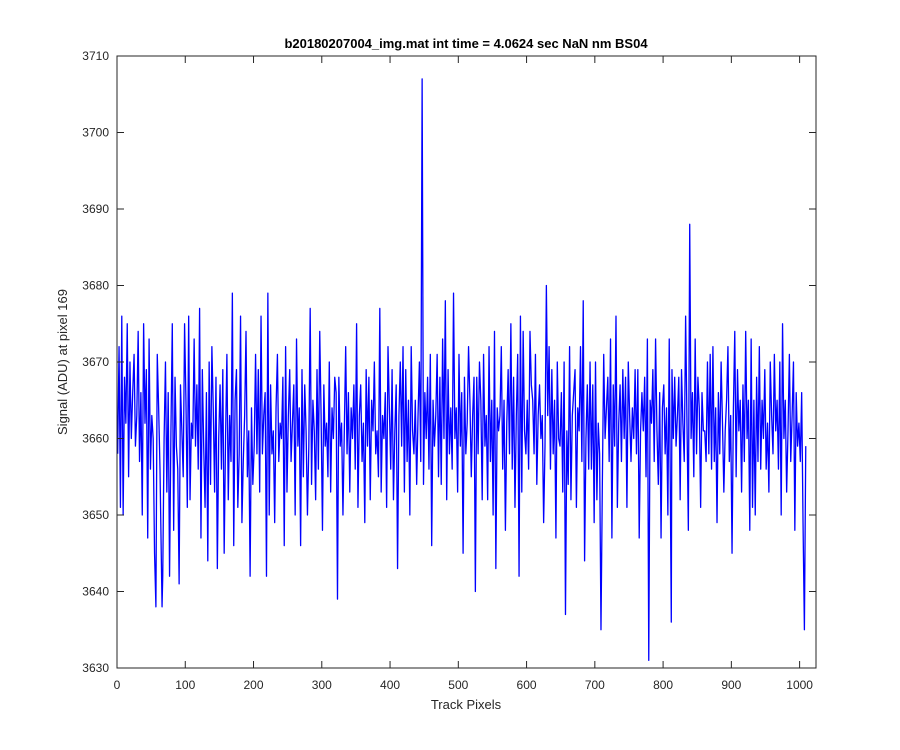 The height and width of the screenshot is (750, 900). What do you see at coordinates (595, 685) in the screenshot?
I see `x-tick-label: 700` at bounding box center [595, 685].